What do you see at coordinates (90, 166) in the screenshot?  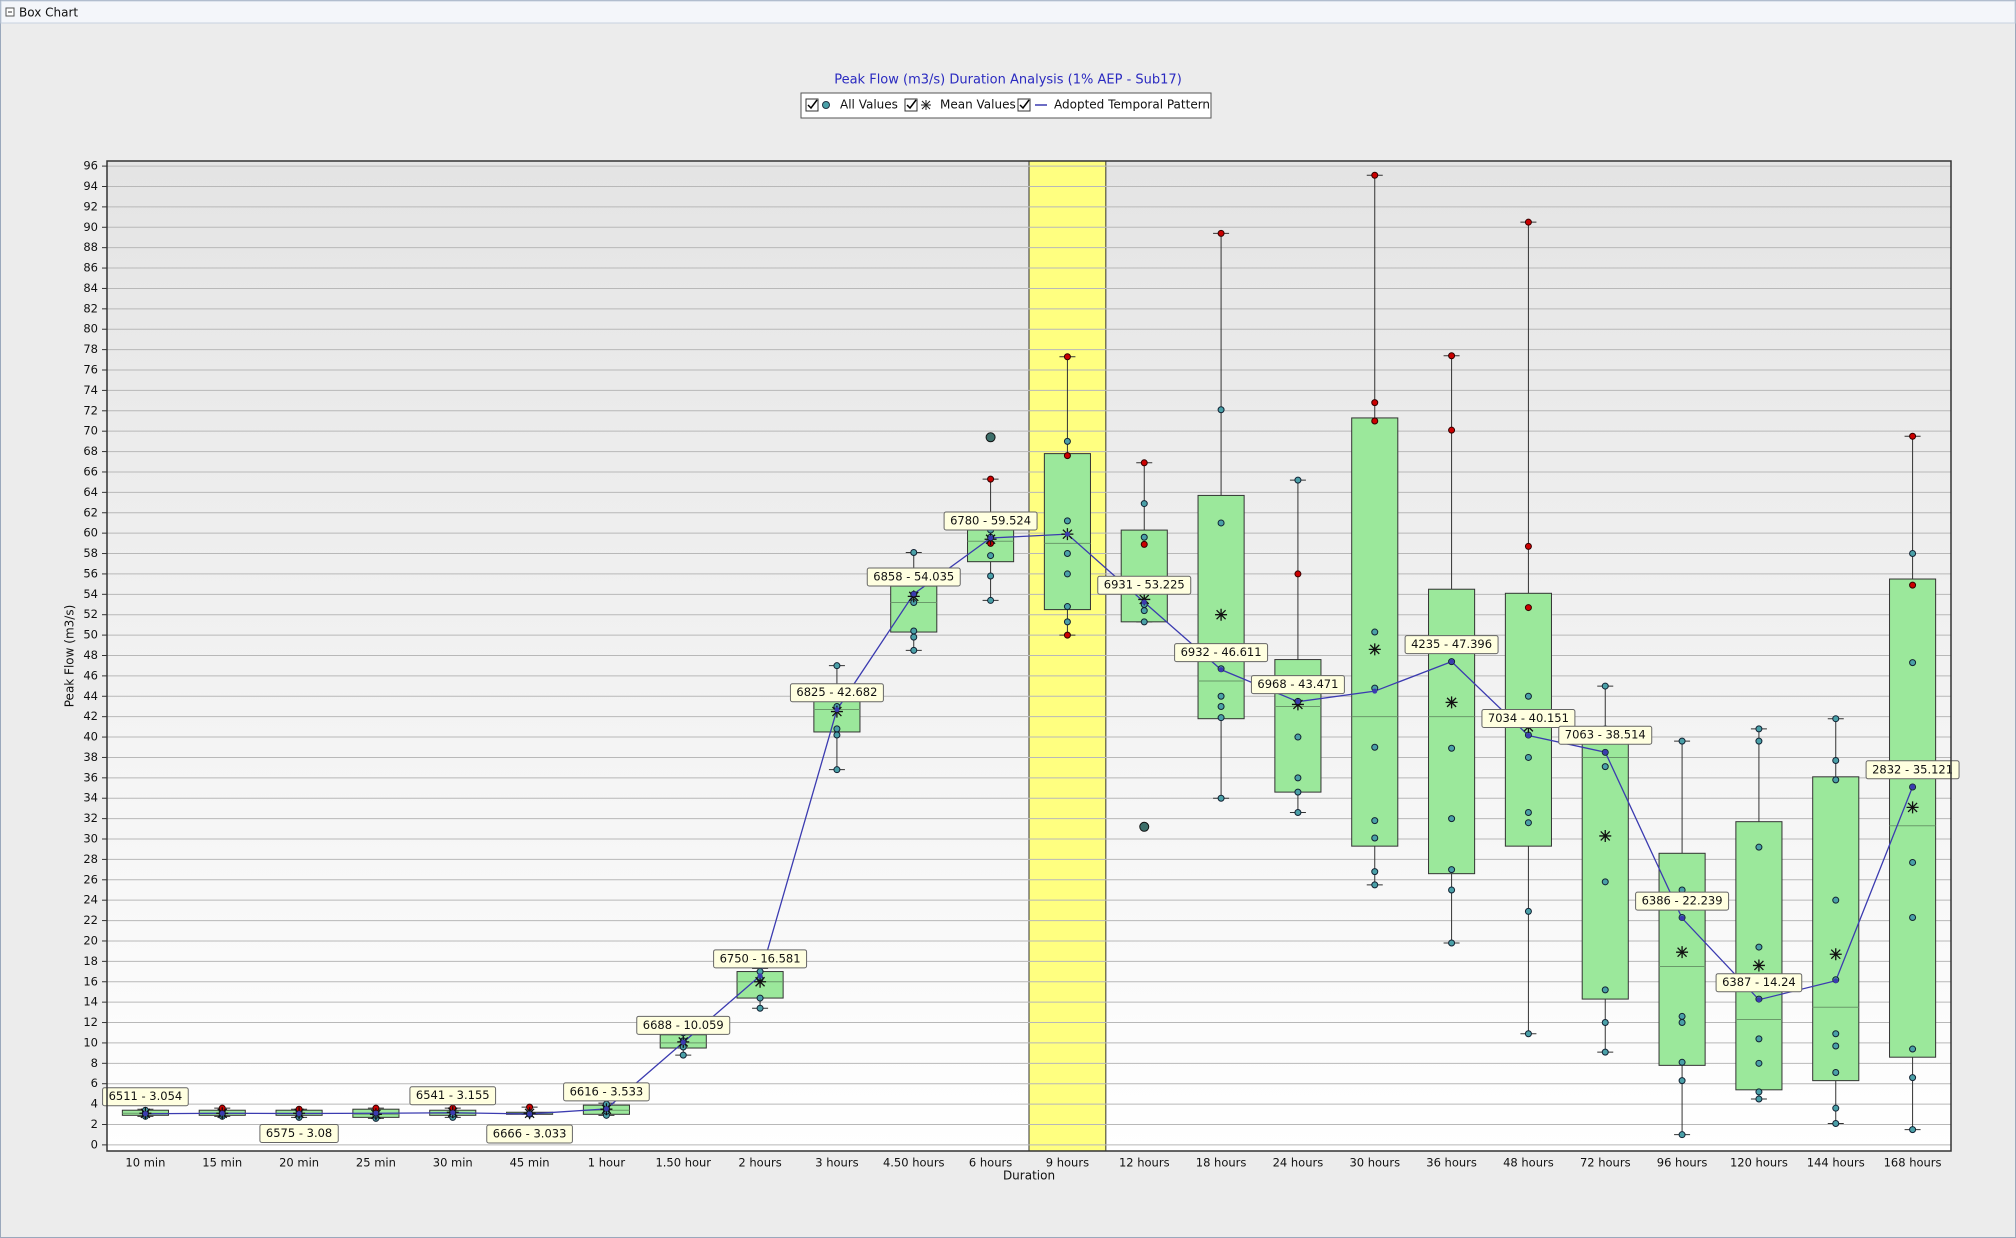 I see `y-tick-label: 96` at bounding box center [90, 166].